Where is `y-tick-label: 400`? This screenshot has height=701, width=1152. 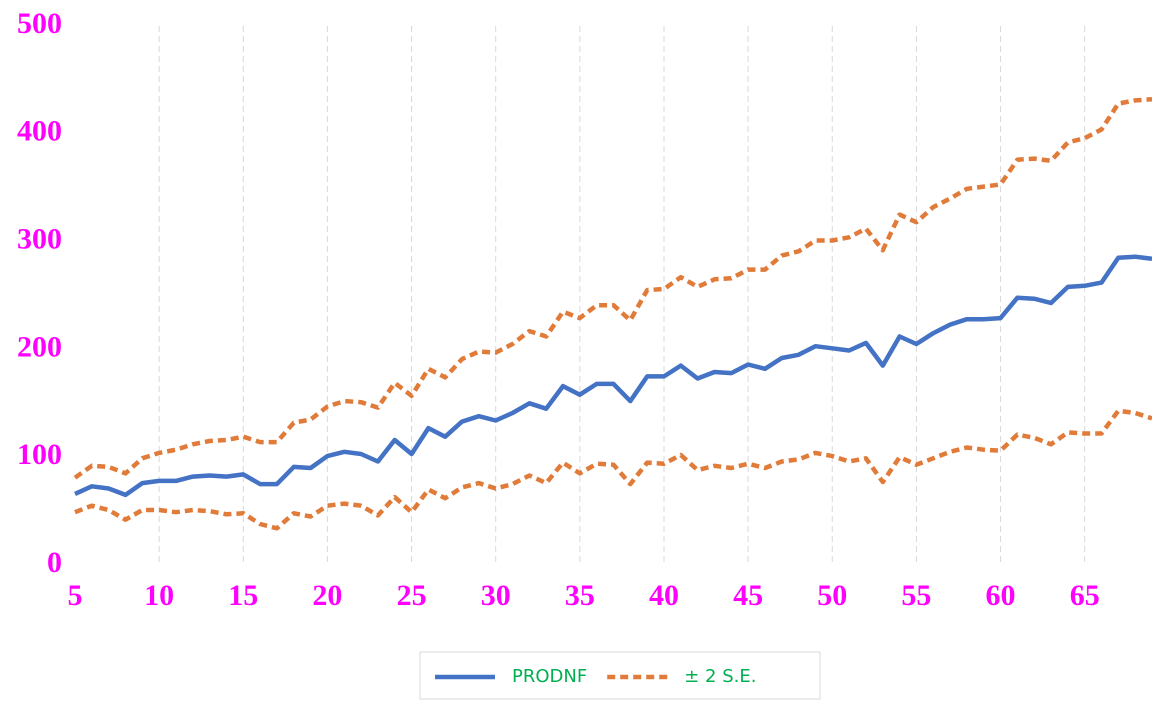
y-tick-label: 400 is located at coordinates (39, 131).